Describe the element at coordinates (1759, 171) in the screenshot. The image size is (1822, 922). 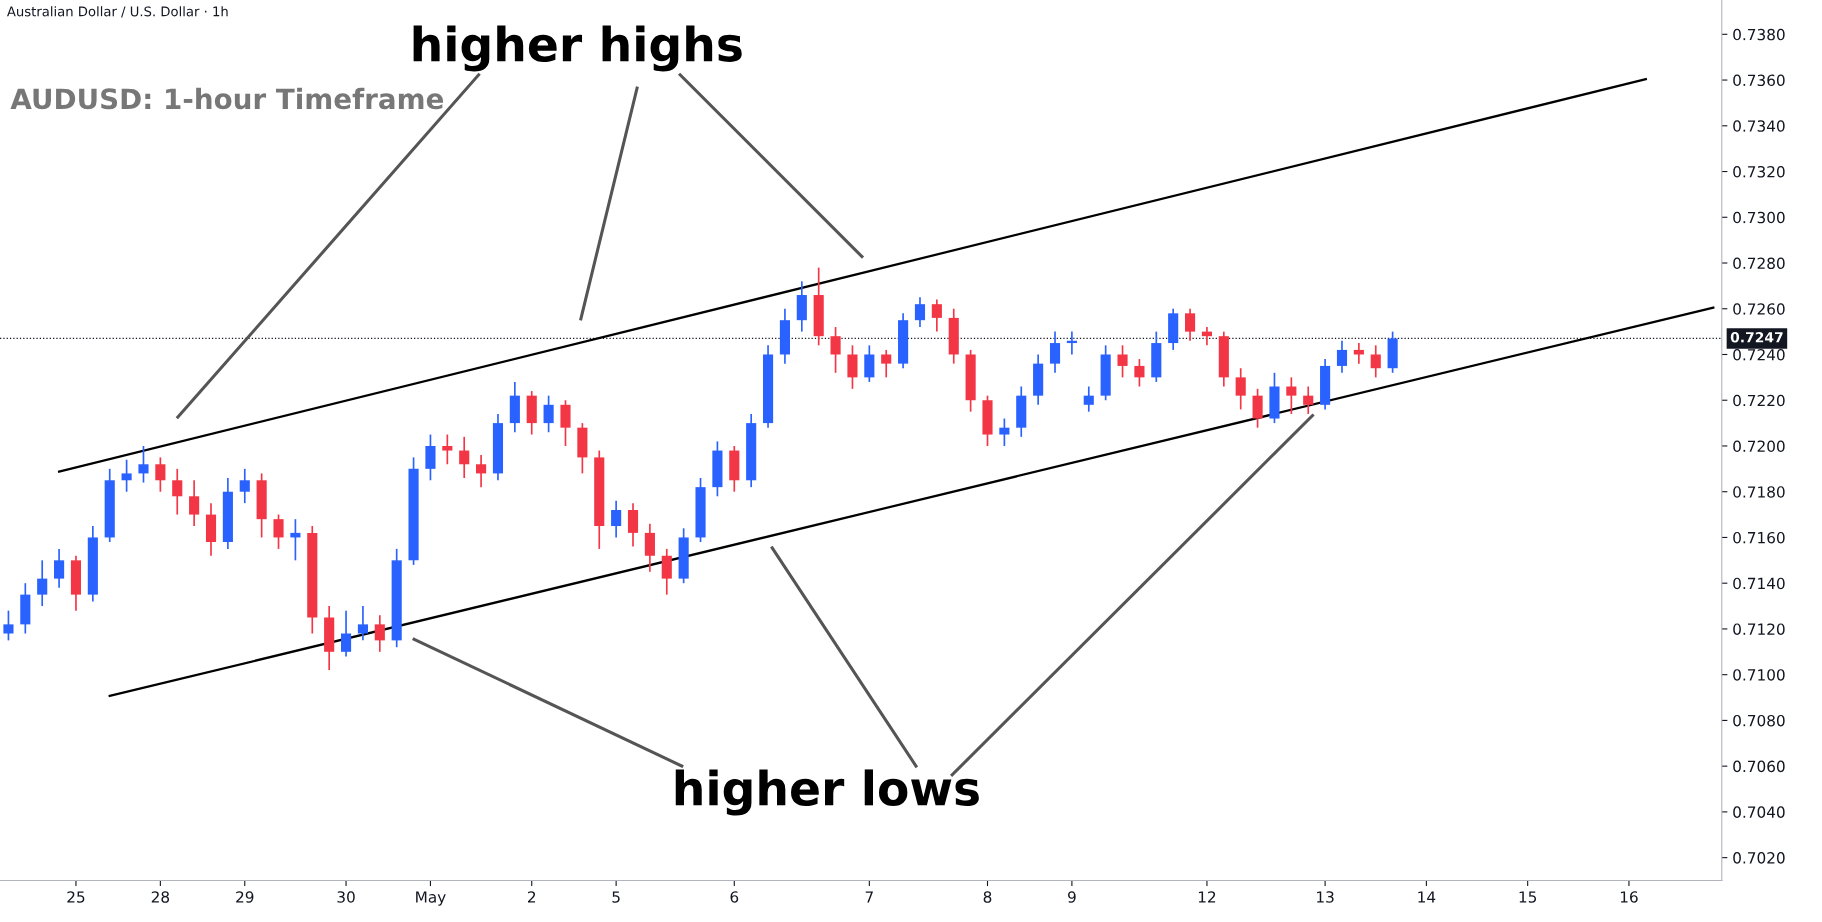
I see `y-tick-label: 0.7320` at that location.